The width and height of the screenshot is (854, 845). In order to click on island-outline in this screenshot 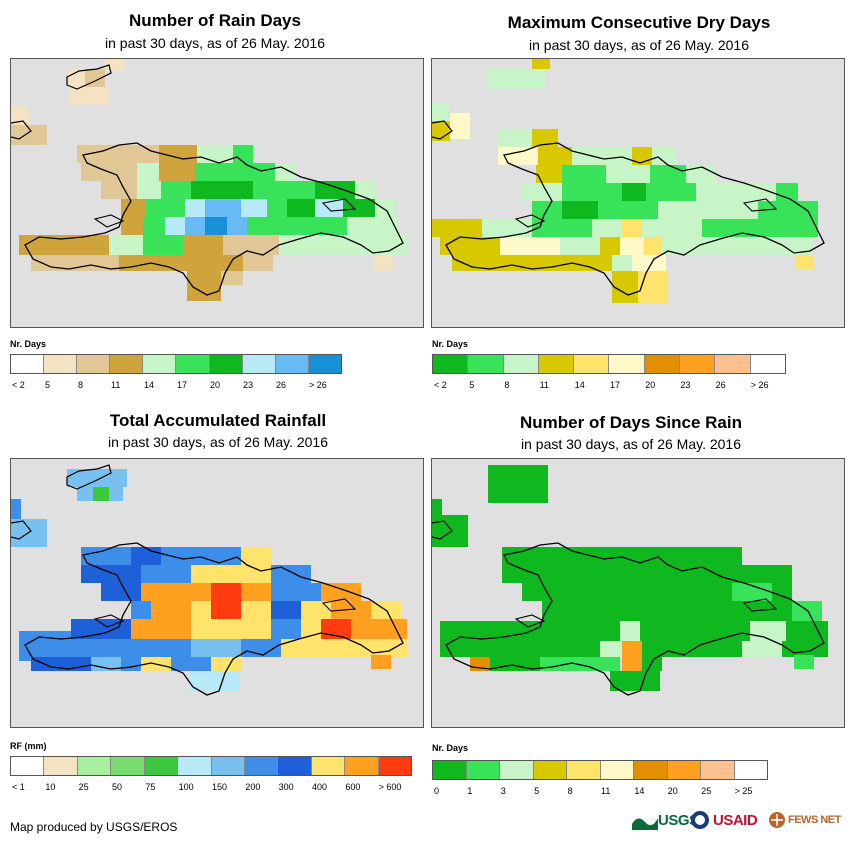, I will do `click(214, 219)`.